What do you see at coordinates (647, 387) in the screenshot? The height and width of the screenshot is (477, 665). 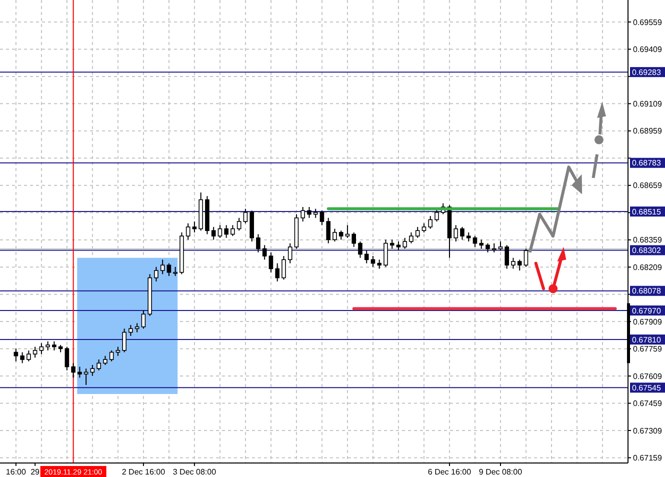 I see `ref-line-label: 0.67545` at bounding box center [647, 387].